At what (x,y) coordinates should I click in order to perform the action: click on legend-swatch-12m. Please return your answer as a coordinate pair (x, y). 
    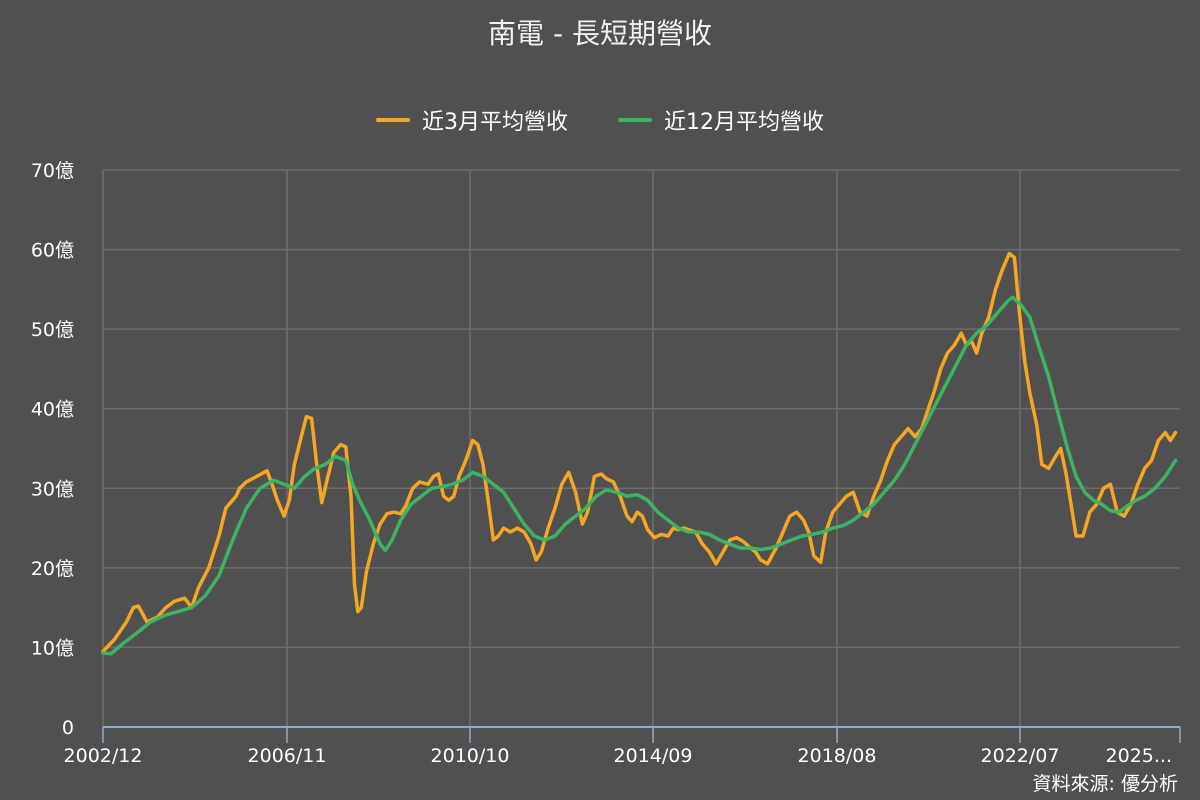
    Looking at the image, I should click on (635, 120).